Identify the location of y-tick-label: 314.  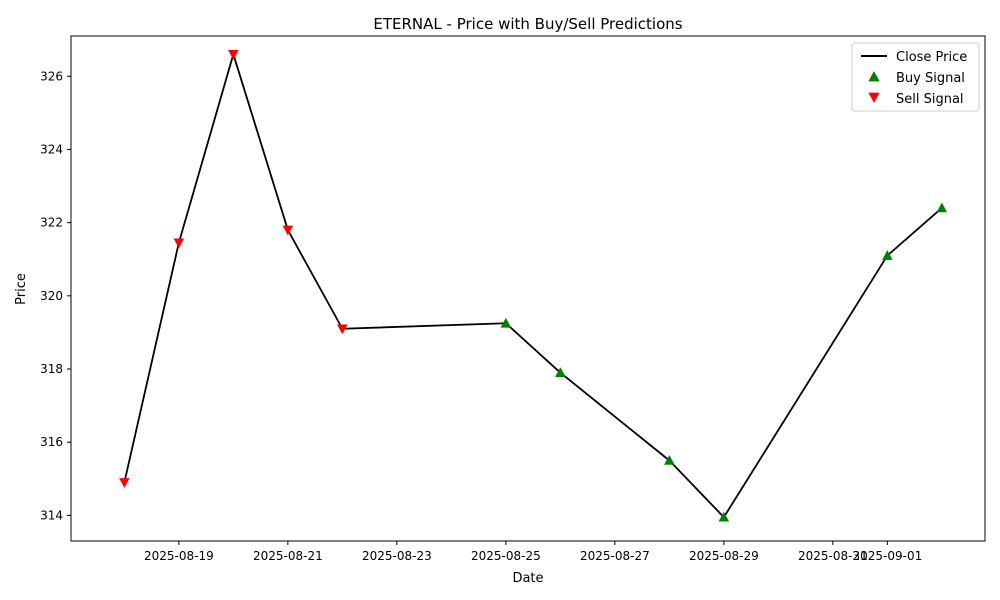
(51, 515).